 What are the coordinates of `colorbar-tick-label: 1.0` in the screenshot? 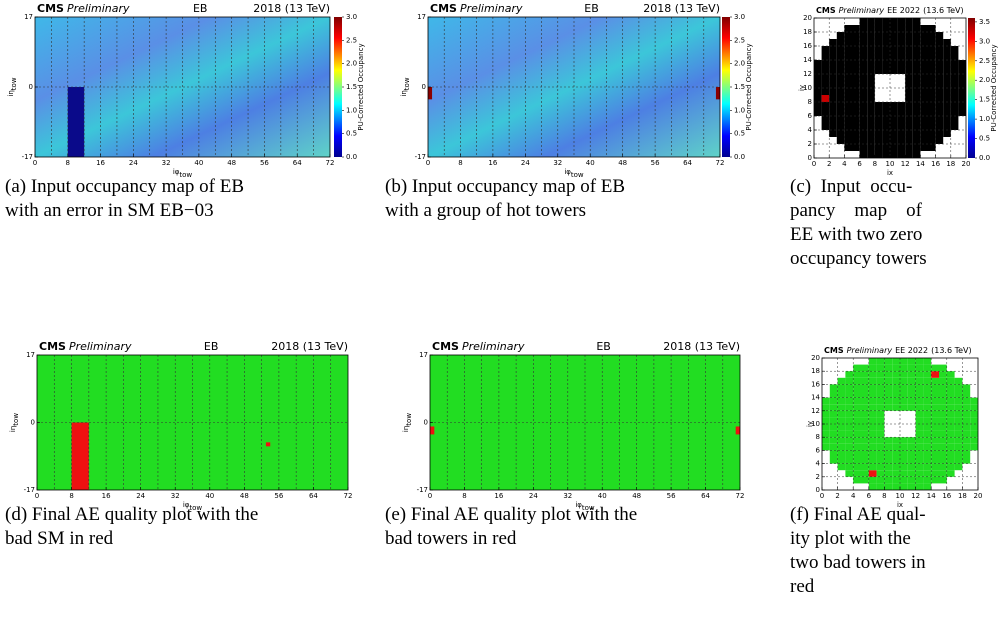 It's located at (351, 110).